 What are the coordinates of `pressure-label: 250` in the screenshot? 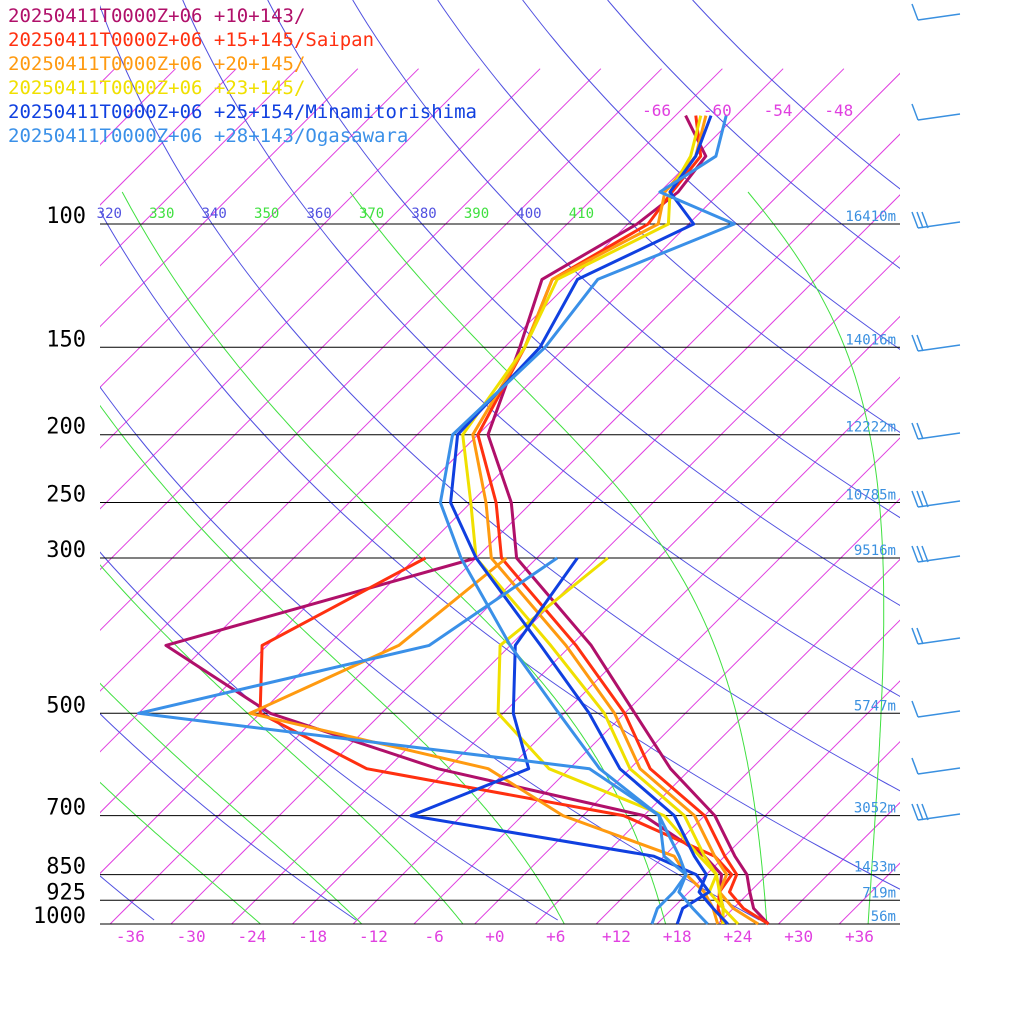 It's located at (66, 495).